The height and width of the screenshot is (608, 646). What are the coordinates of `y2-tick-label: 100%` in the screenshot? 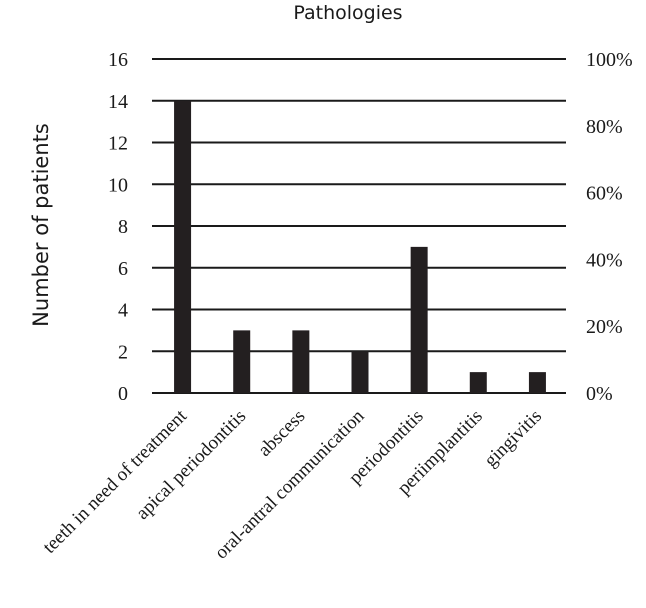 It's located at (609, 60).